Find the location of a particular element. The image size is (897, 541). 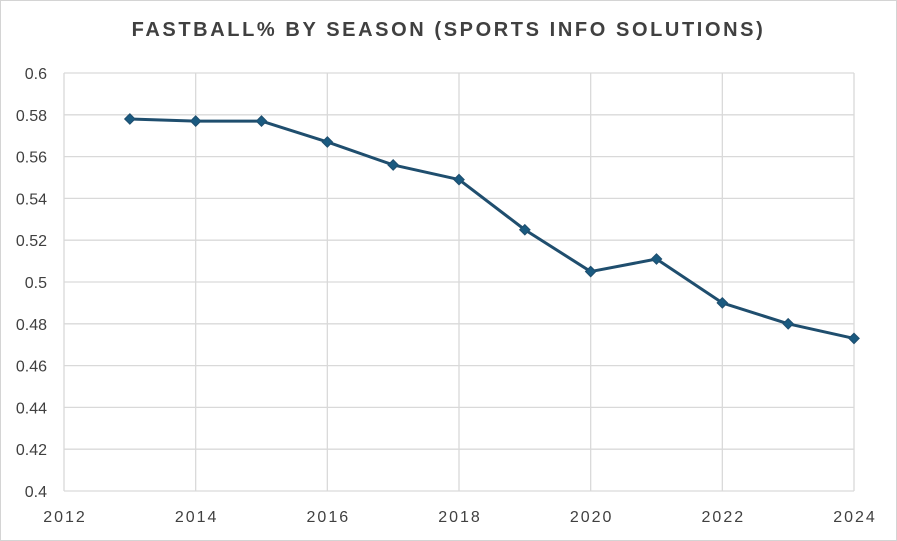

y-tick-label: 0.58 is located at coordinates (31, 116).